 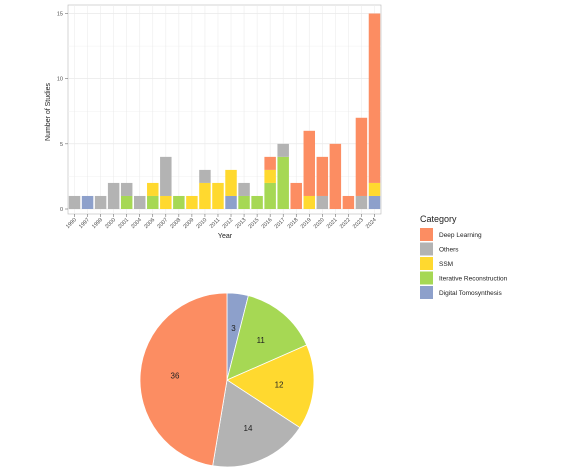 What do you see at coordinates (233, 328) in the screenshot?
I see `pie-slice-label: 3` at bounding box center [233, 328].